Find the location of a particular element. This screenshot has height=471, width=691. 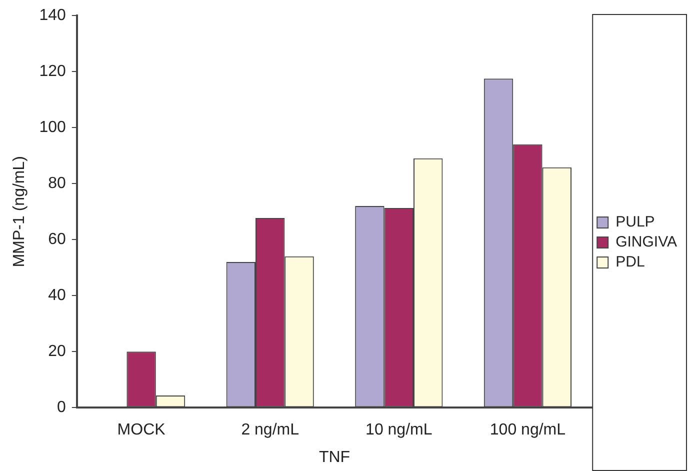

y-tick-label: 0 is located at coordinates (61, 407).